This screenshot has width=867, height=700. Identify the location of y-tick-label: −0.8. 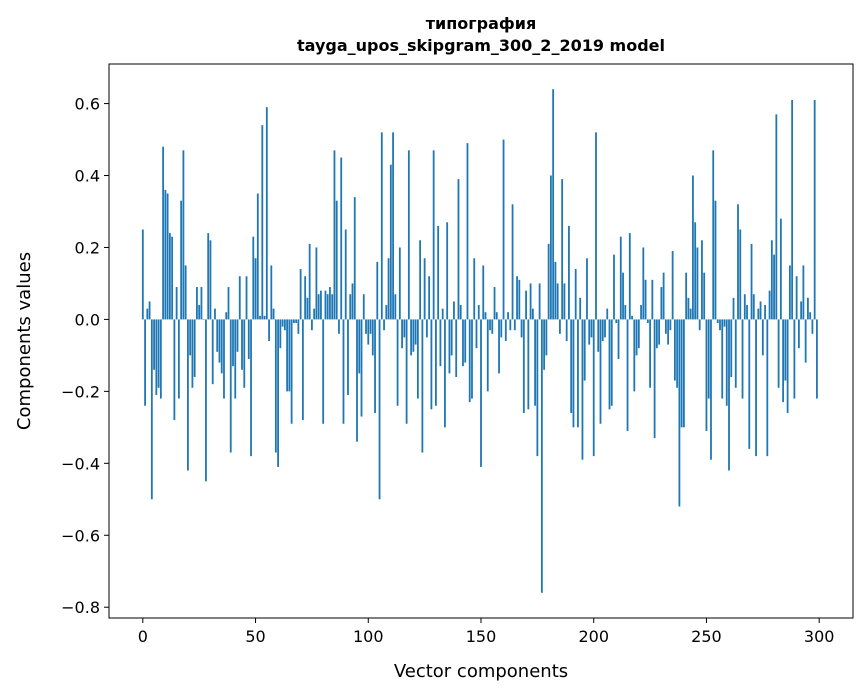
(80, 607).